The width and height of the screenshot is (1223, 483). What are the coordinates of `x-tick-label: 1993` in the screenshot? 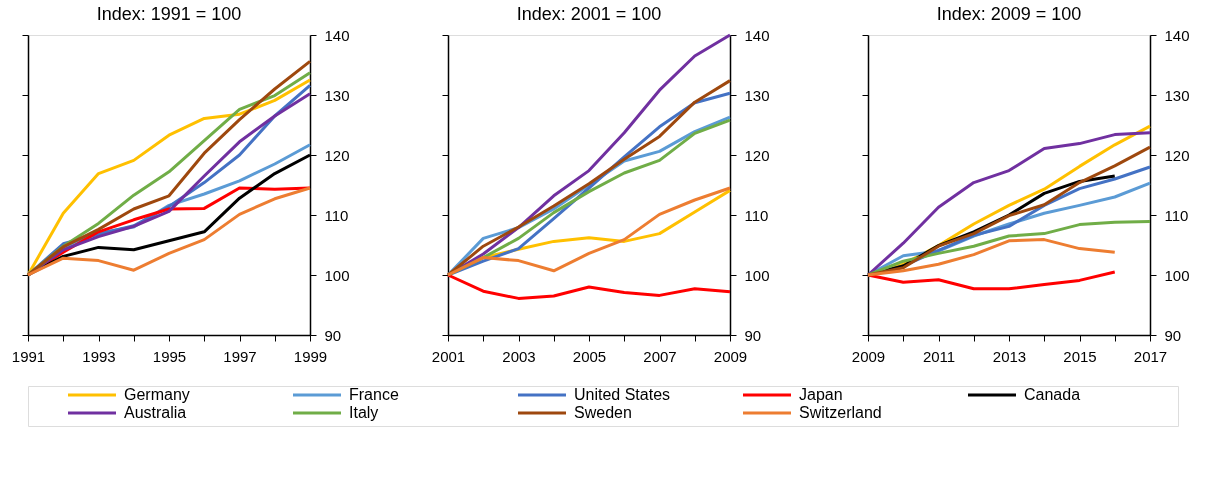 It's located at (99, 356).